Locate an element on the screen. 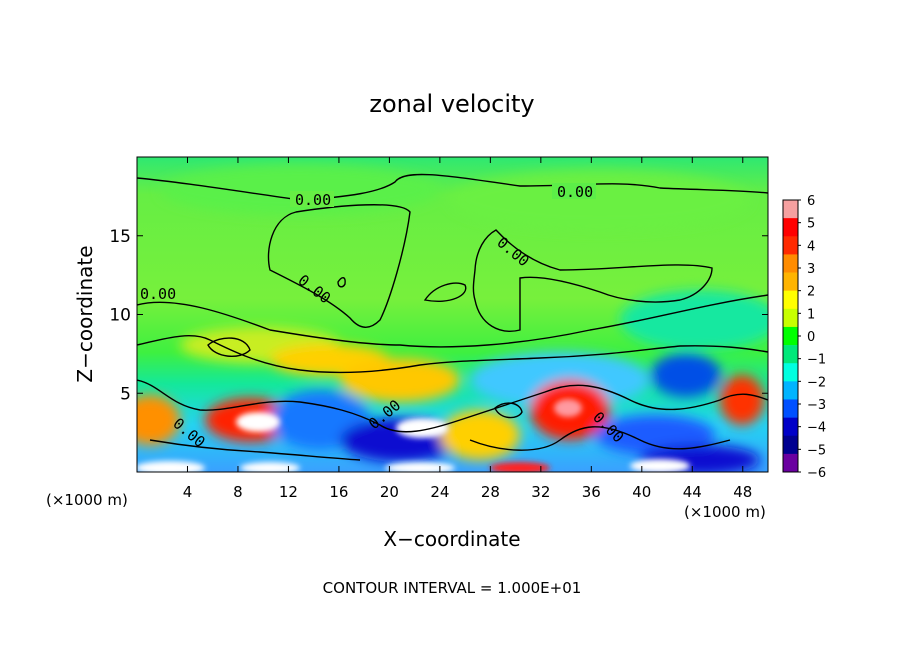  y-tick-label: 5 is located at coordinates (125, 394).